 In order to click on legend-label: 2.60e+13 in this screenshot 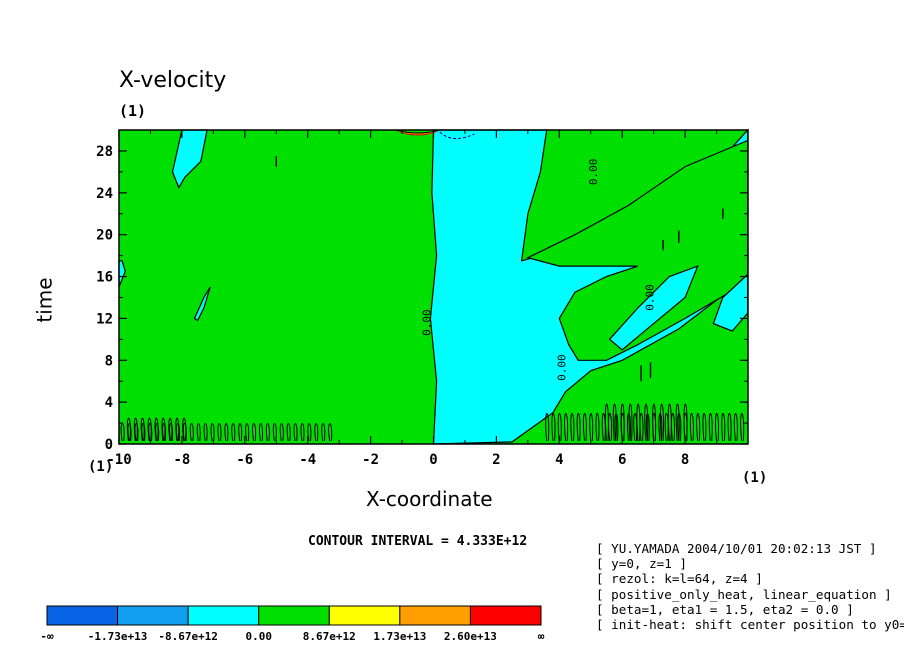, I will do `click(470, 636)`.